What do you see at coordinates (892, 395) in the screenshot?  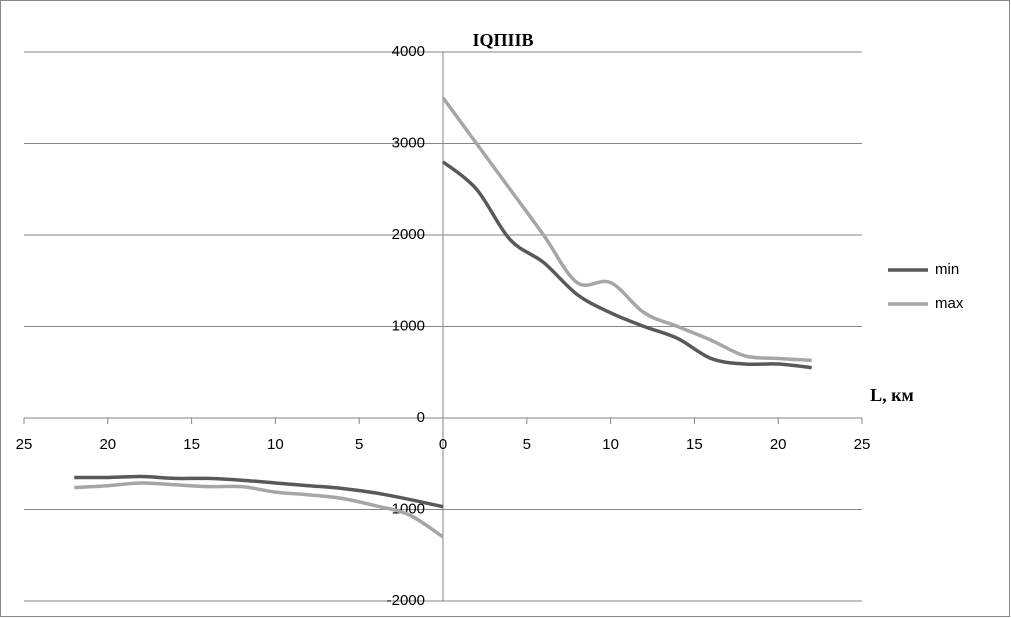 I see `x-axis-label: L, км` at bounding box center [892, 395].